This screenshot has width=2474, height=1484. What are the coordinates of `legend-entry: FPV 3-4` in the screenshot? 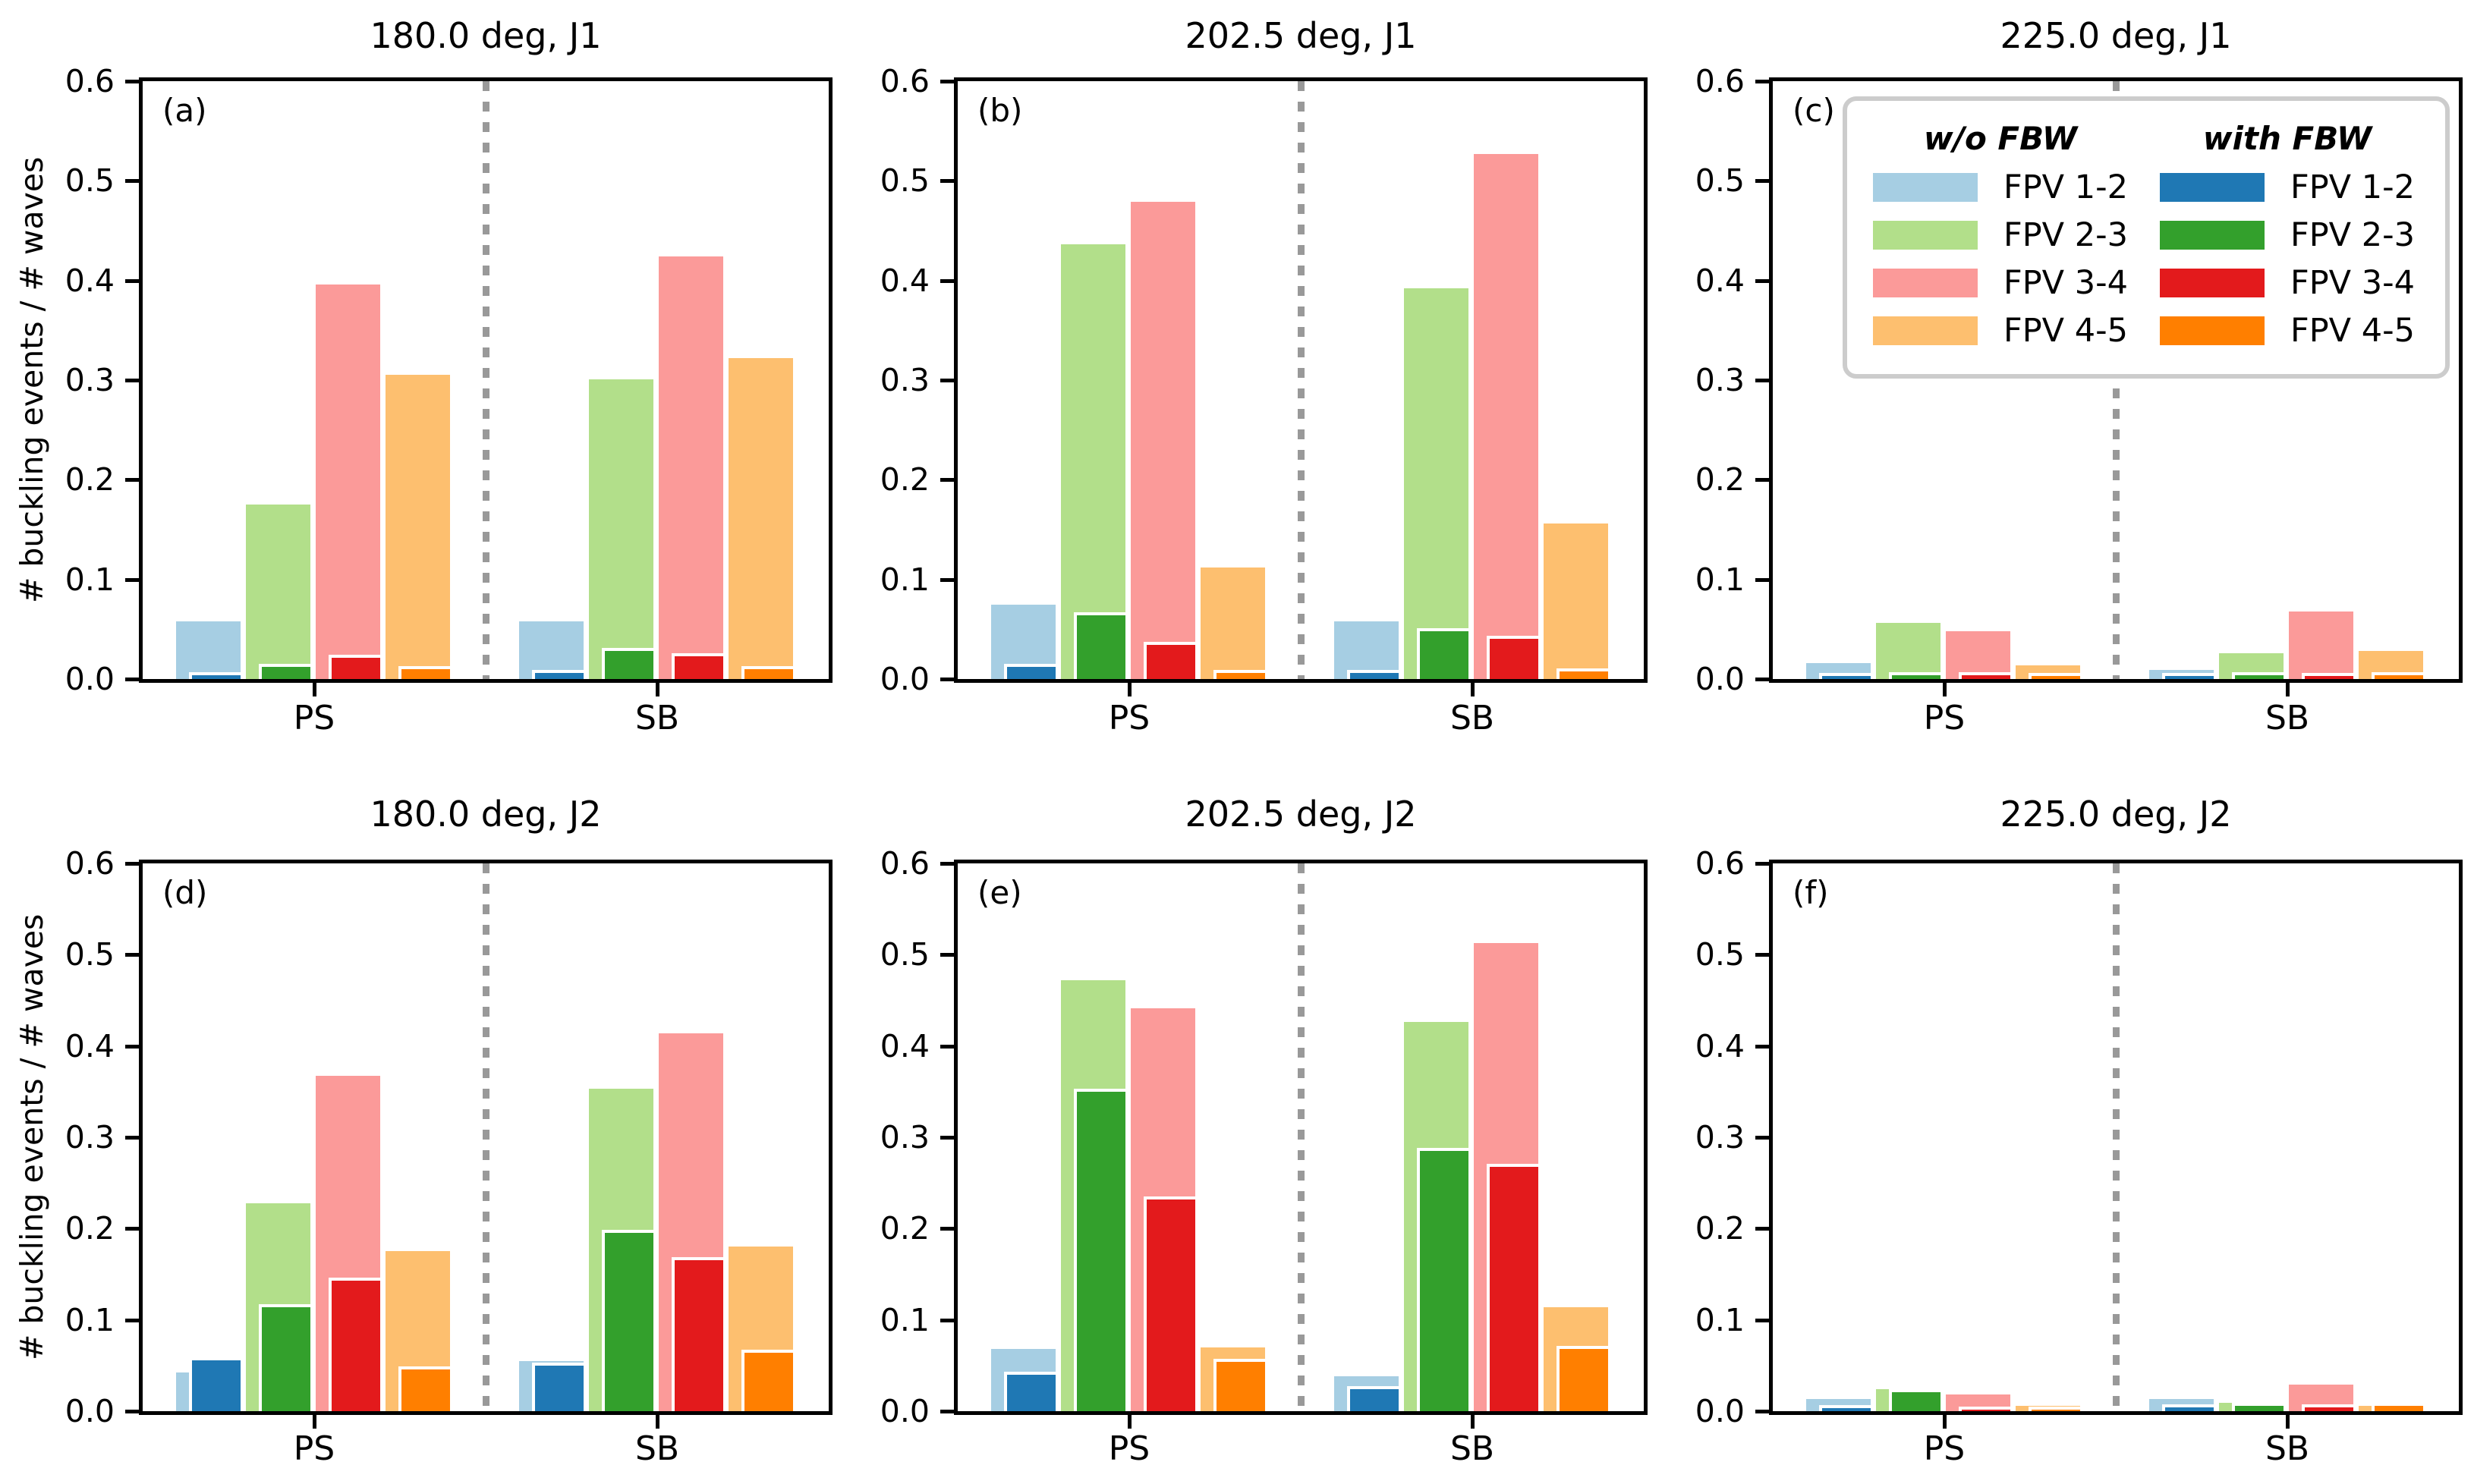 It's located at (2287, 283).